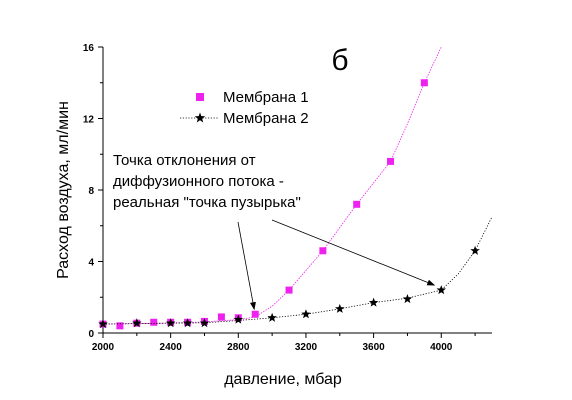 Image resolution: width=572 pixels, height=400 pixels. Describe the element at coordinates (171, 347) in the screenshot. I see `x-tick-label: 2400` at that location.